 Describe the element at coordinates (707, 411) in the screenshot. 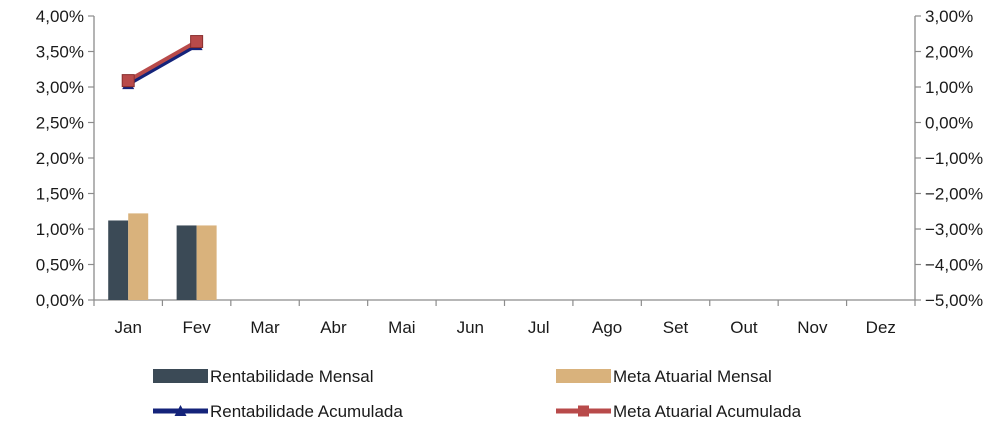

I see `legend-label: Meta Atuarial Acumulada` at that location.